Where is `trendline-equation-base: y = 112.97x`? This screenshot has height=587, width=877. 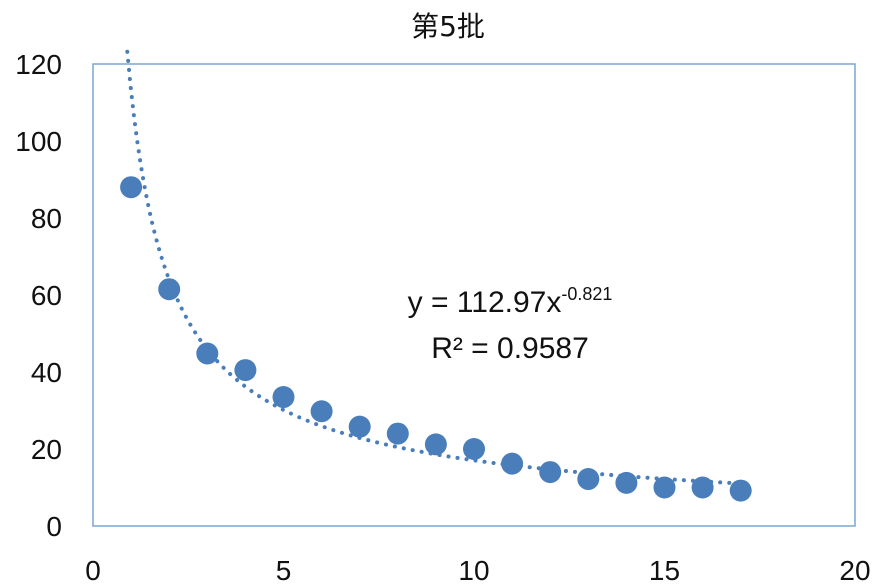
trendline-equation-base: y = 112.97x is located at coordinates (485, 302).